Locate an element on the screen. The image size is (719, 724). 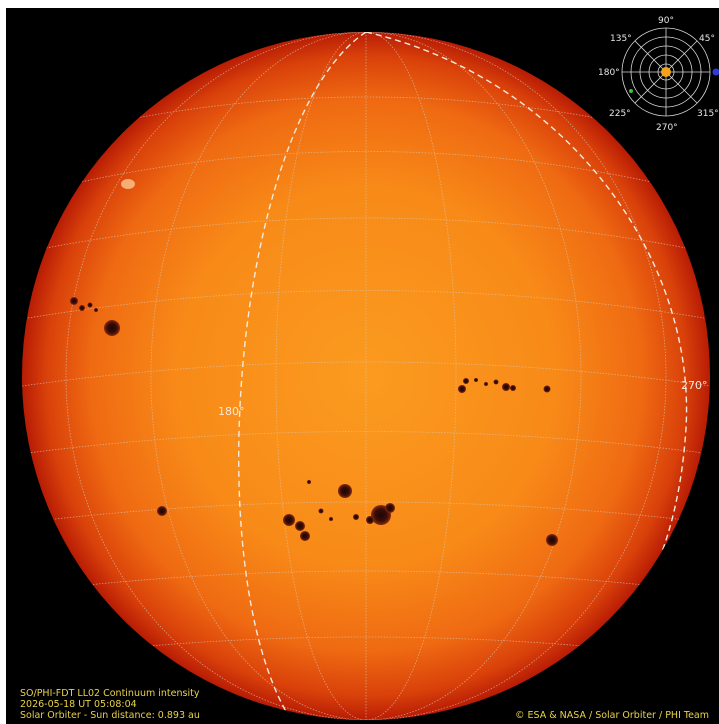
compass-label-180: 180° is located at coordinates (609, 73).